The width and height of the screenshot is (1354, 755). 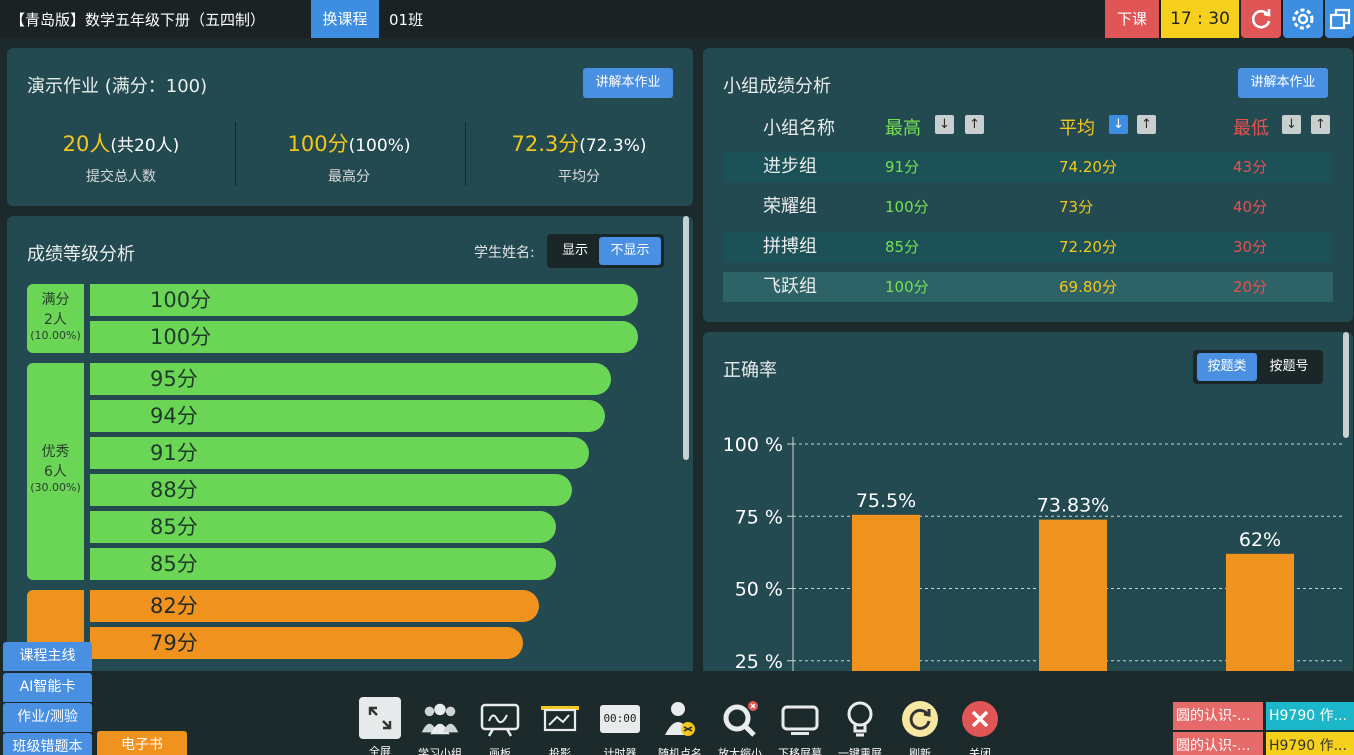 What do you see at coordinates (628, 83) in the screenshot?
I see `explain-homework-button: 讲解本作业` at bounding box center [628, 83].